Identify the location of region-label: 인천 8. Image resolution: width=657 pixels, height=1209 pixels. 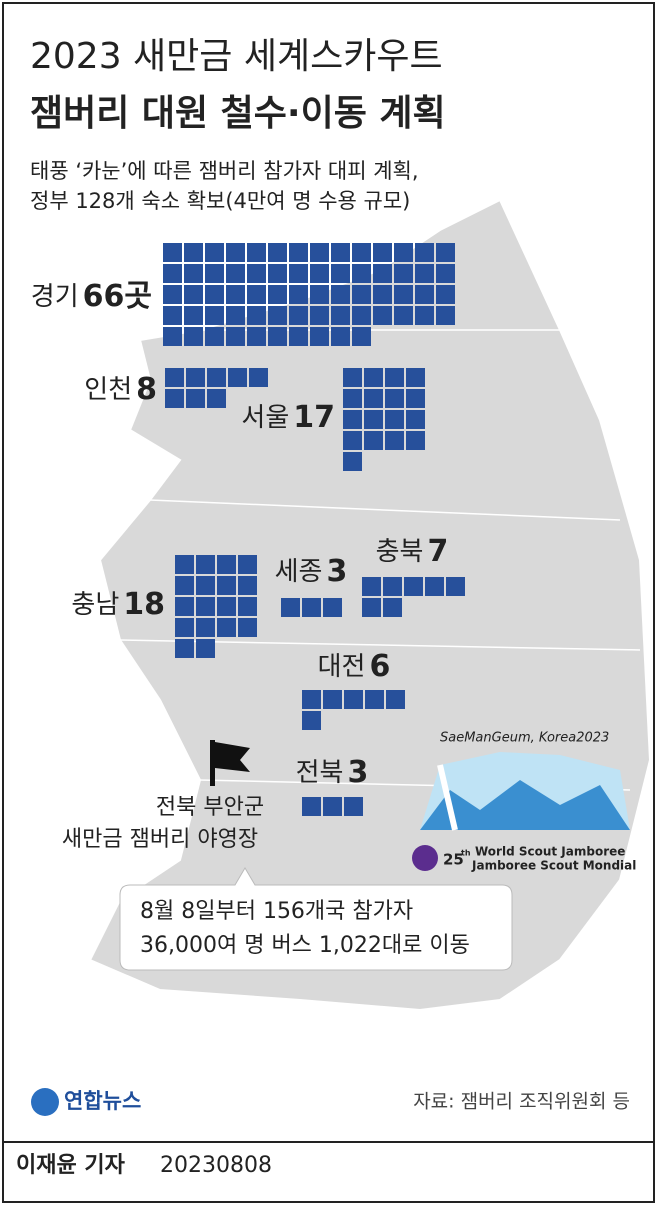
(120, 389).